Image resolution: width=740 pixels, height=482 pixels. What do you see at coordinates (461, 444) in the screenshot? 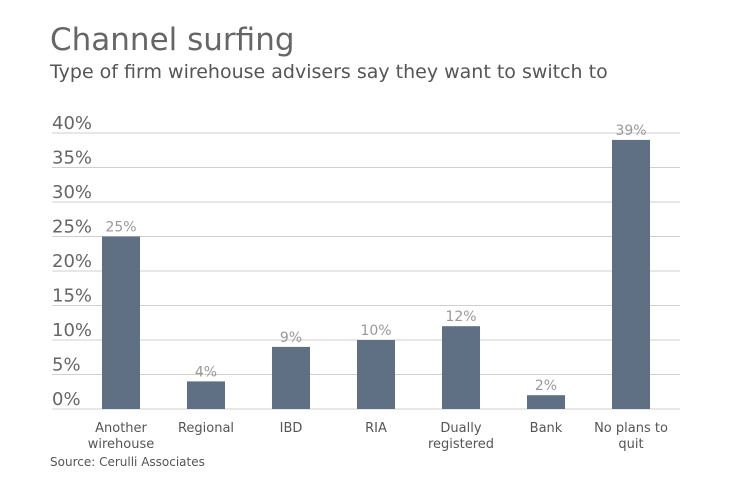
I see `x-tick-line: registered` at bounding box center [461, 444].